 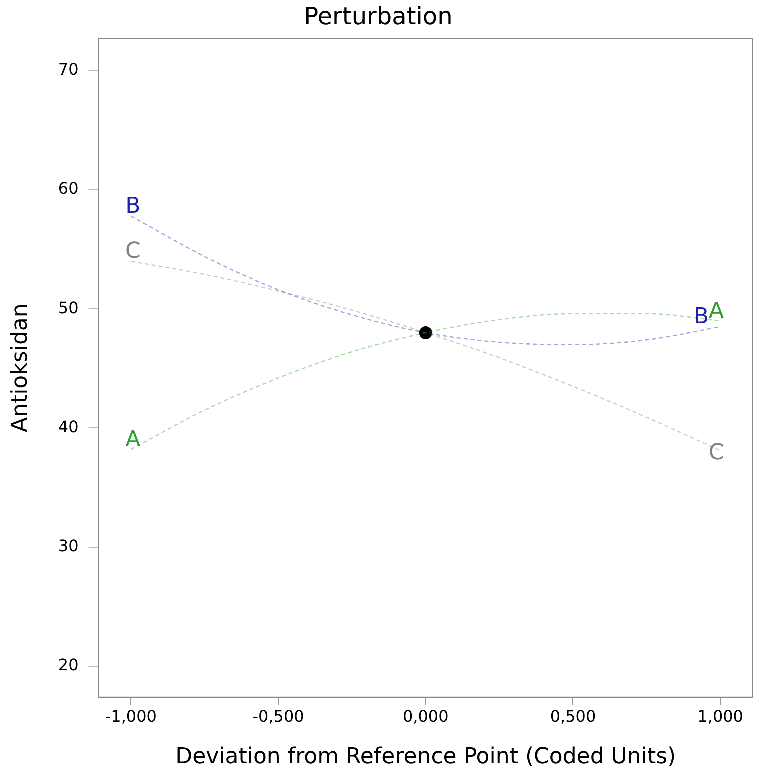 I want to click on x-tick-label: 1,000, so click(x=721, y=716).